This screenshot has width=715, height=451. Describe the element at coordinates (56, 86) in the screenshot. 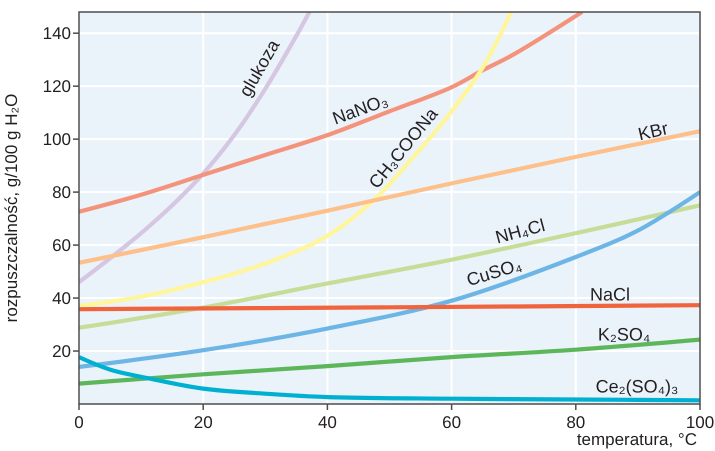

I see `y-tick-label: 120` at that location.